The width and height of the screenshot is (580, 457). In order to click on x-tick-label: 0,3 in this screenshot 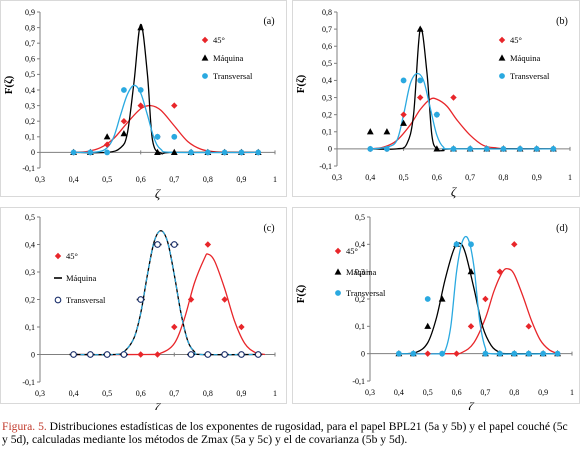, I will do `click(370, 392)`.